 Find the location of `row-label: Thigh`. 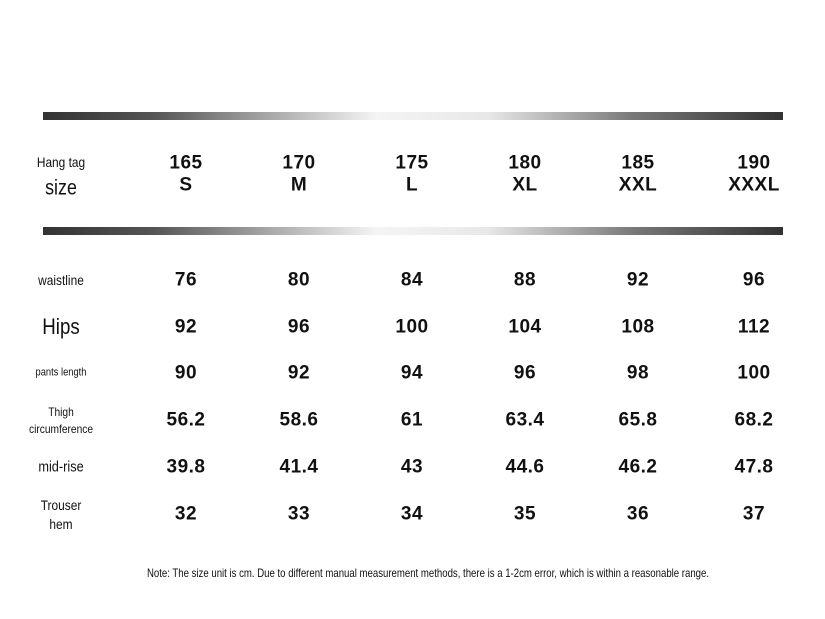

row-label: Thigh is located at coordinates (61, 411).